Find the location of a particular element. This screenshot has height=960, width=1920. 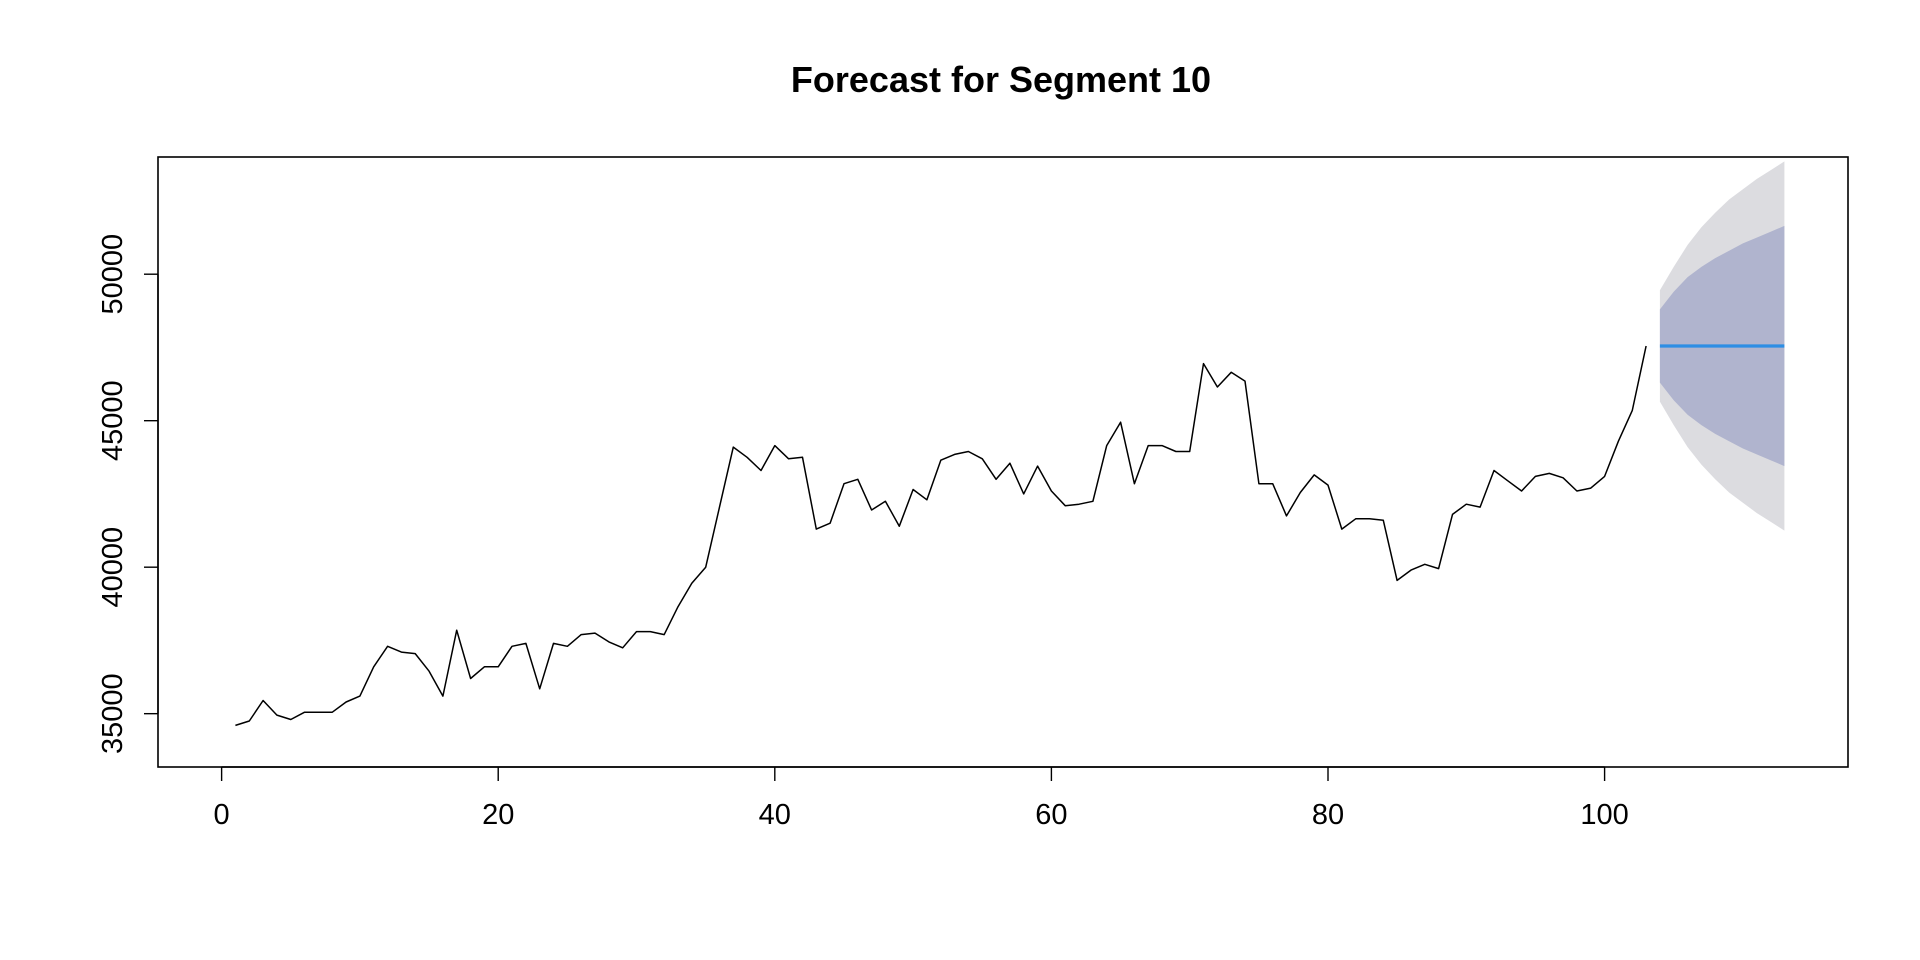

x-tick-label: 80 is located at coordinates (1328, 815).